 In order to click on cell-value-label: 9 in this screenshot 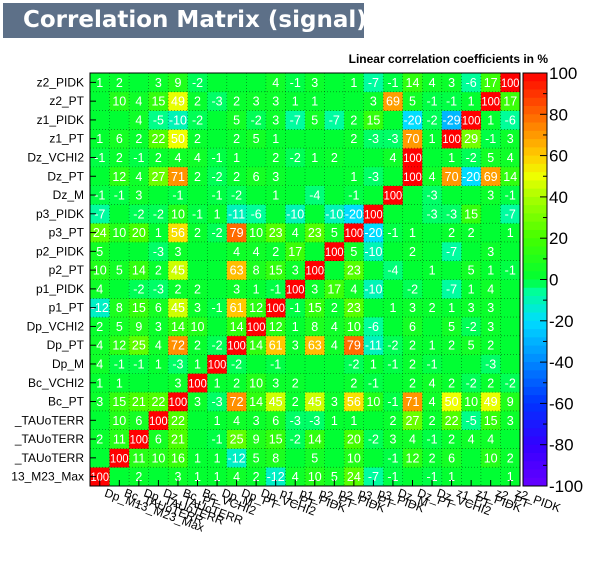, I will do `click(177, 83)`.